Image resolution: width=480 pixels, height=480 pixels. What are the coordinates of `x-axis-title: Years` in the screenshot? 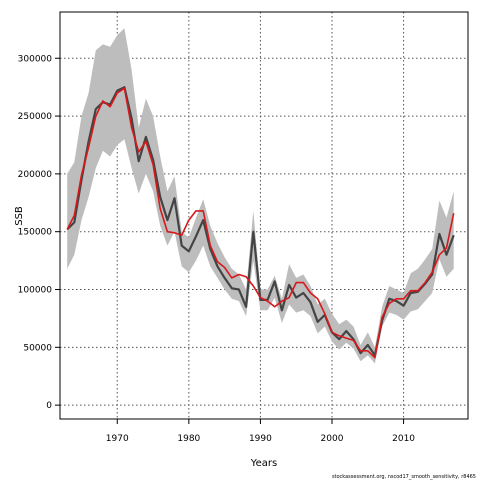 It's located at (263, 463).